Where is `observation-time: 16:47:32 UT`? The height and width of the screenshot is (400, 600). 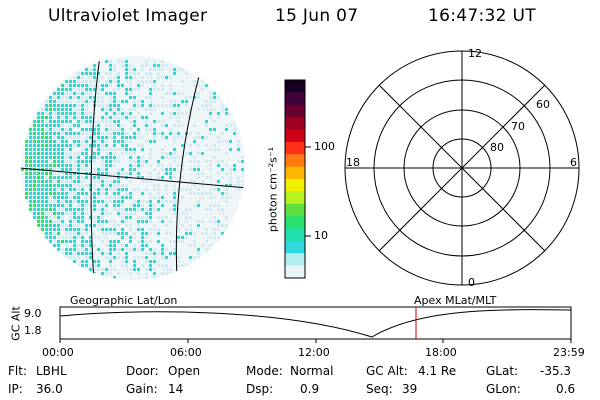 observation-time: 16:47:32 UT is located at coordinates (482, 16).